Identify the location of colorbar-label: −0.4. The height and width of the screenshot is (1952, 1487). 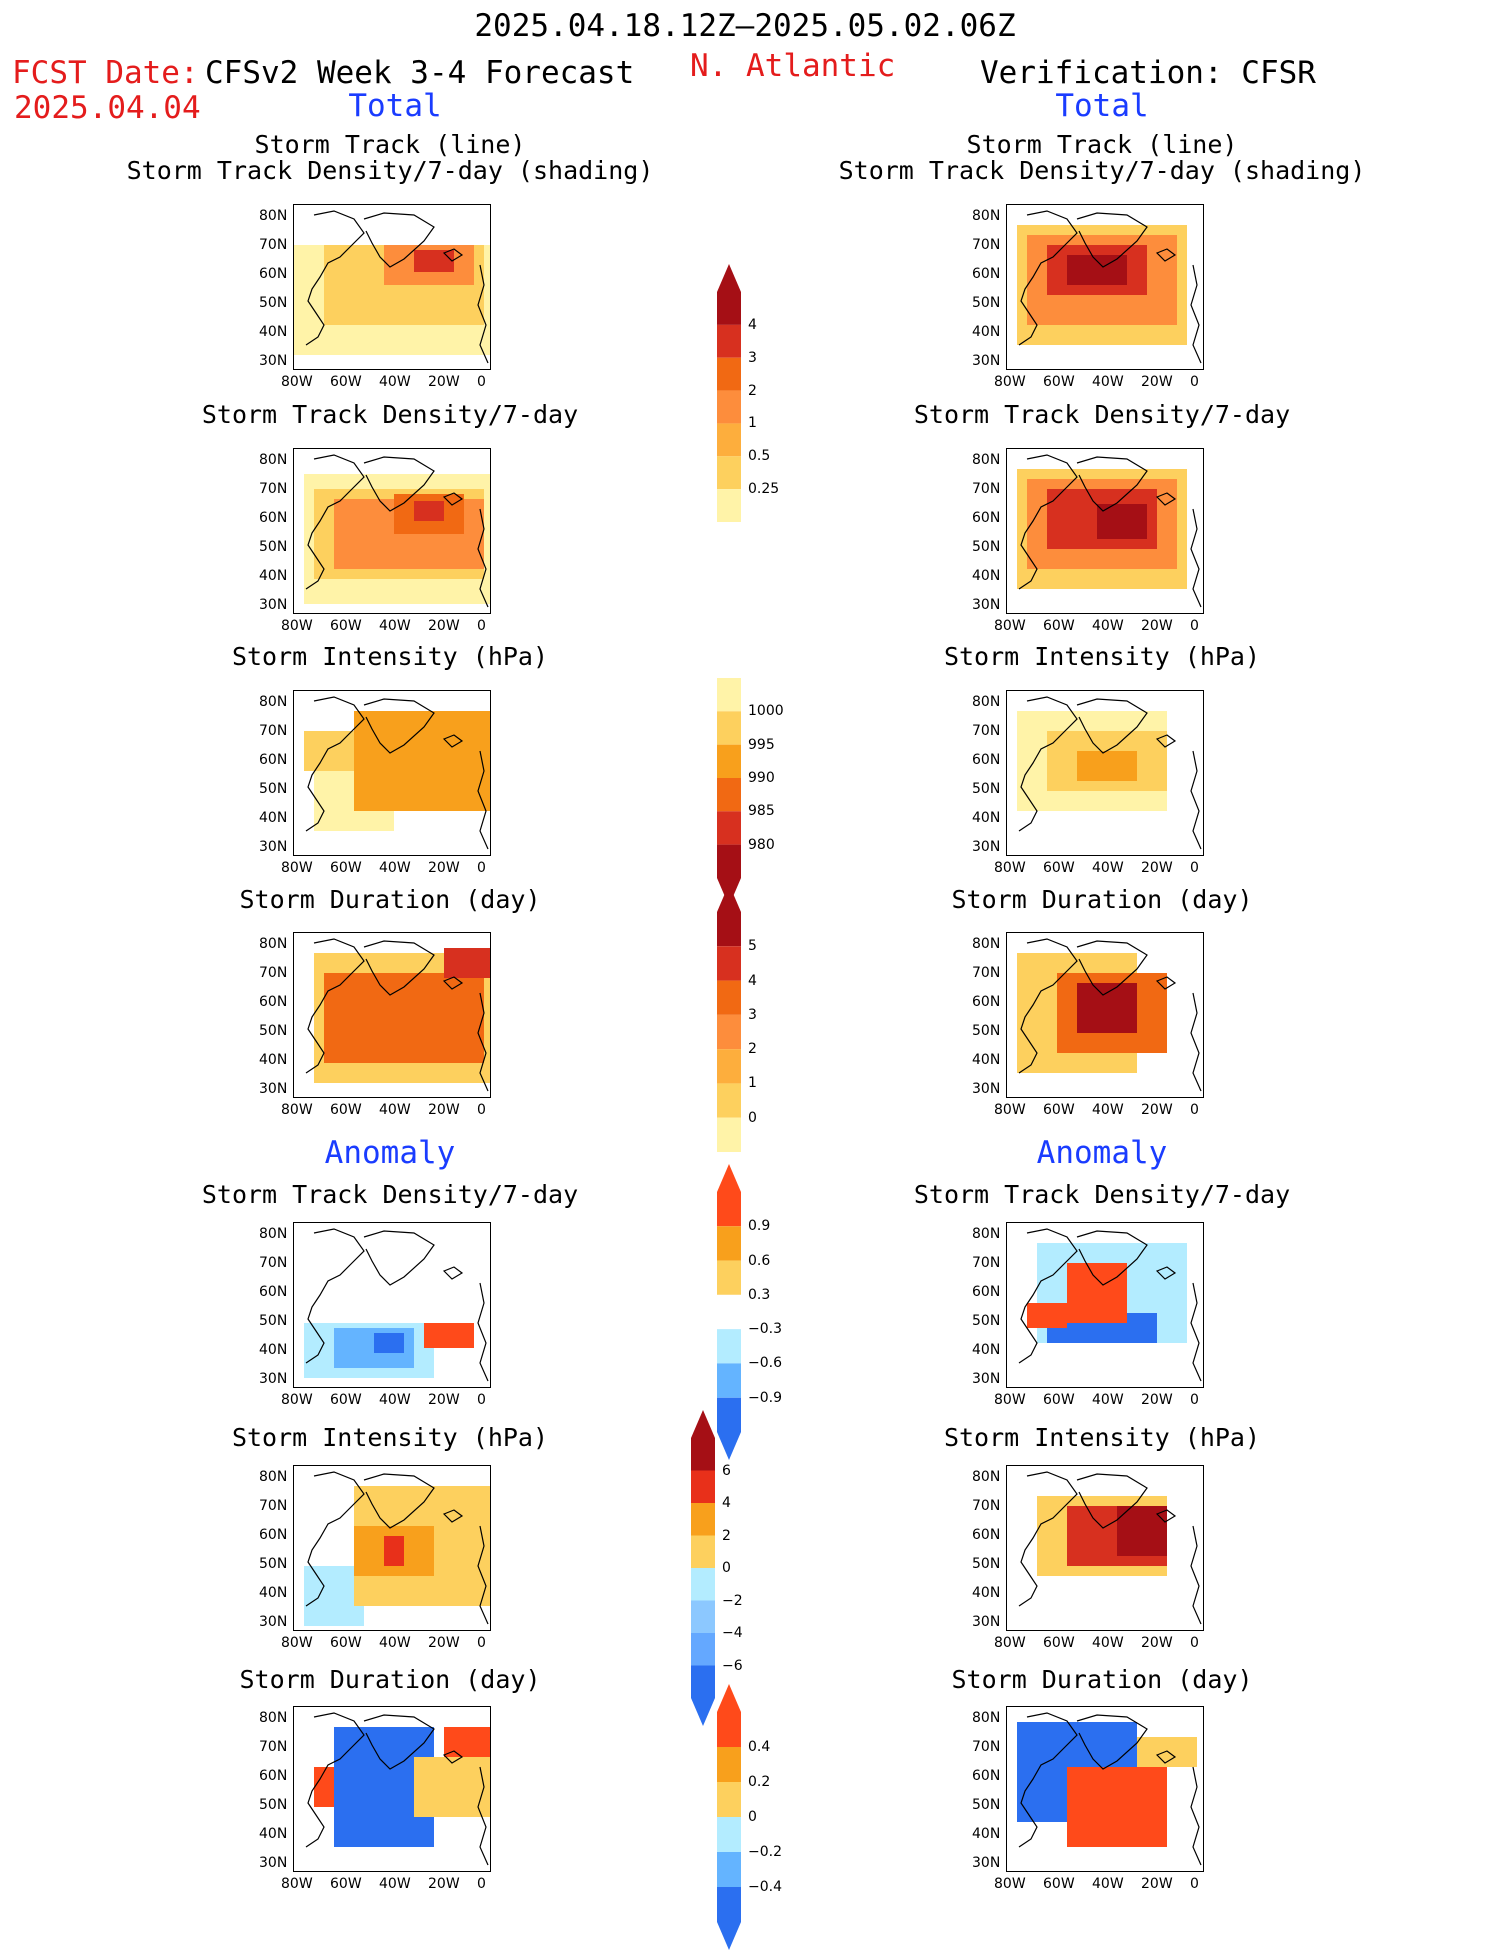
(765, 1887).